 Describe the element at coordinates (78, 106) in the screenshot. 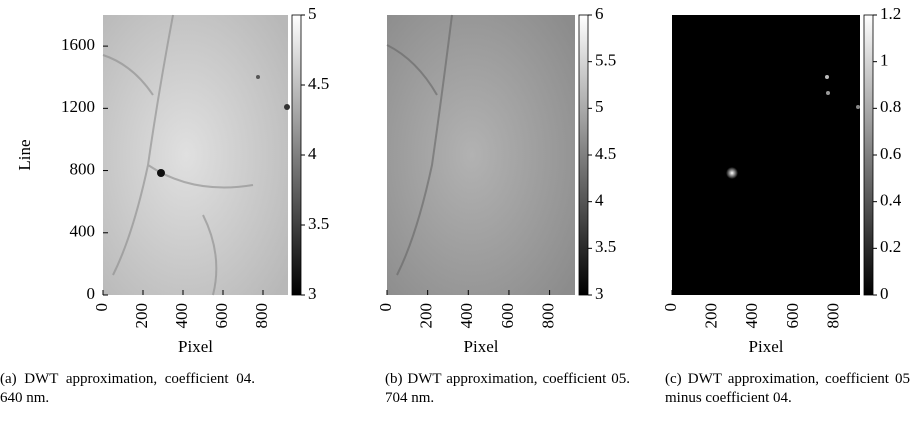

I see `y-tick-label: 1200` at that location.